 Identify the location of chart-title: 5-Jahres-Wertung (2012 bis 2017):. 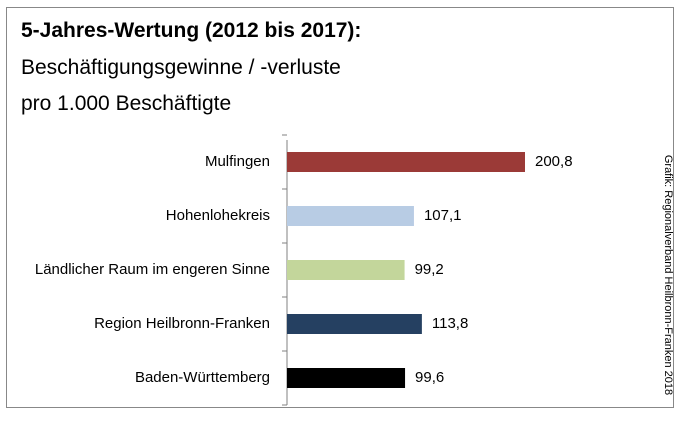
(191, 30).